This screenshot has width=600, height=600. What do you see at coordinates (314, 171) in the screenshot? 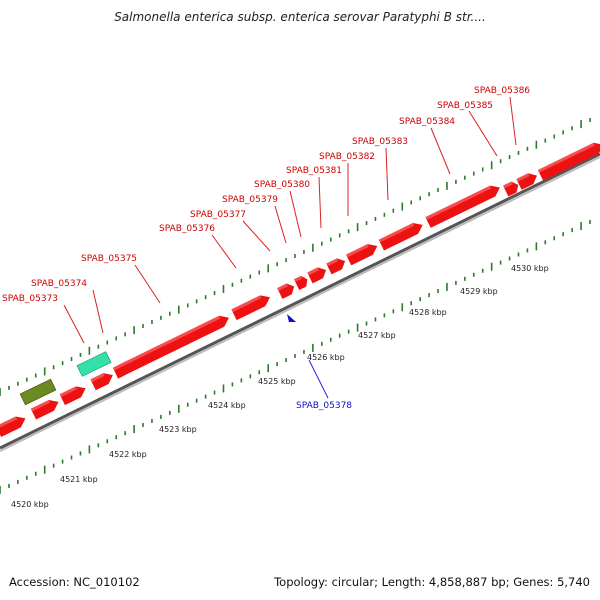
I see `gene-label: SPAB_05381` at bounding box center [314, 171].